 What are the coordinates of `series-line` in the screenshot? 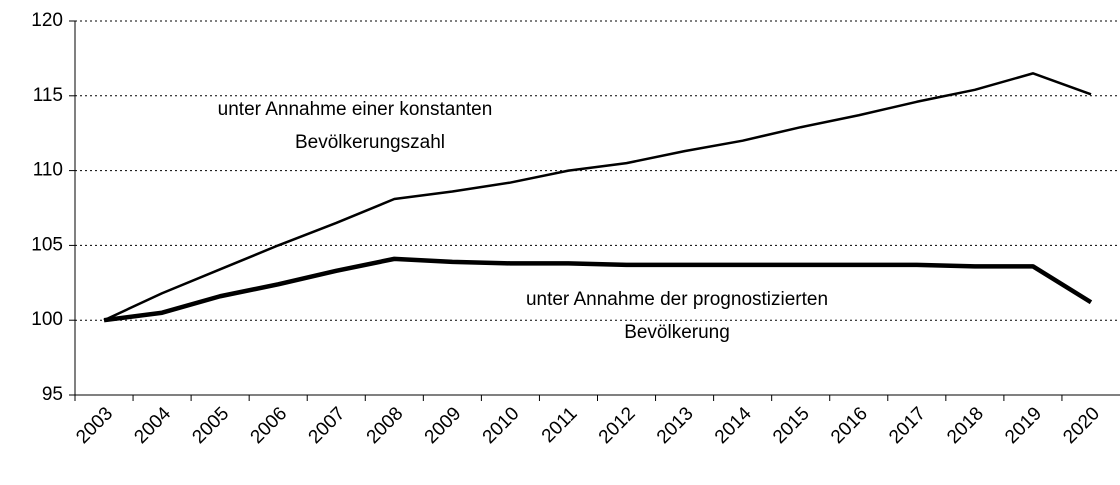 It's located at (598, 289).